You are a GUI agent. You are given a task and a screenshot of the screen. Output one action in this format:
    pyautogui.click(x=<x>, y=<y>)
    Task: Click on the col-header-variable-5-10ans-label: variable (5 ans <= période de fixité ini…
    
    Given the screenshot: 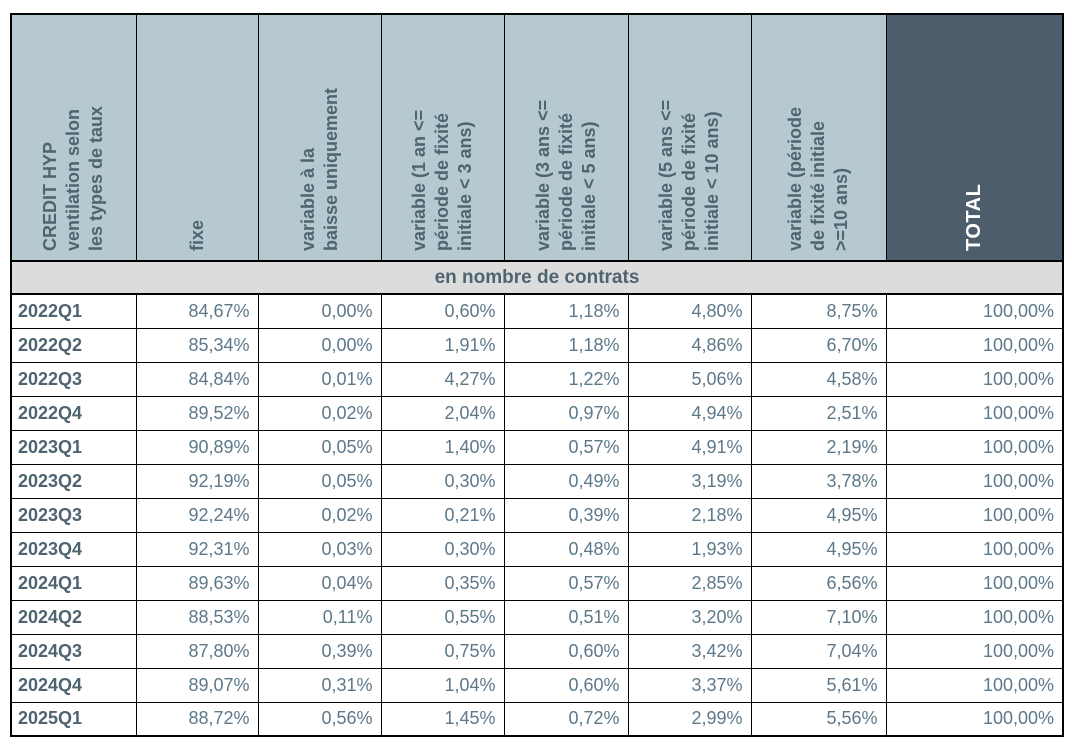 What is the action you would take?
    pyautogui.click(x=689, y=175)
    